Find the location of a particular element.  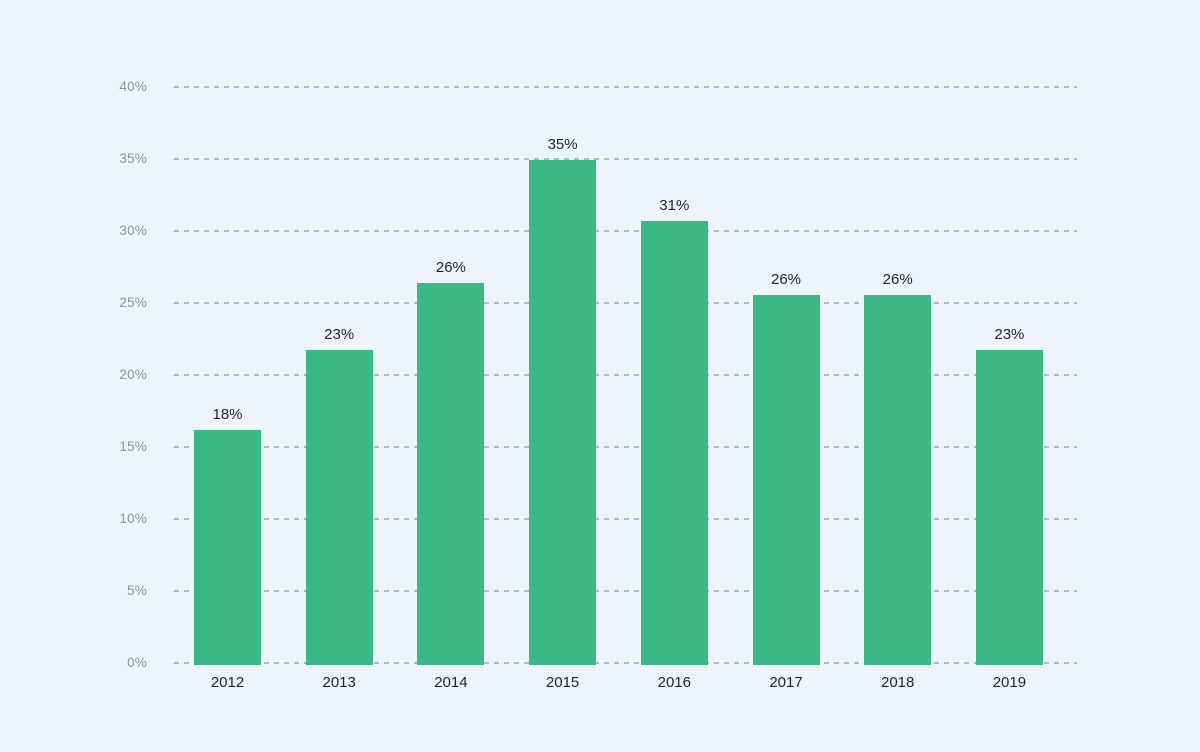

gridline-25% is located at coordinates (625, 303).